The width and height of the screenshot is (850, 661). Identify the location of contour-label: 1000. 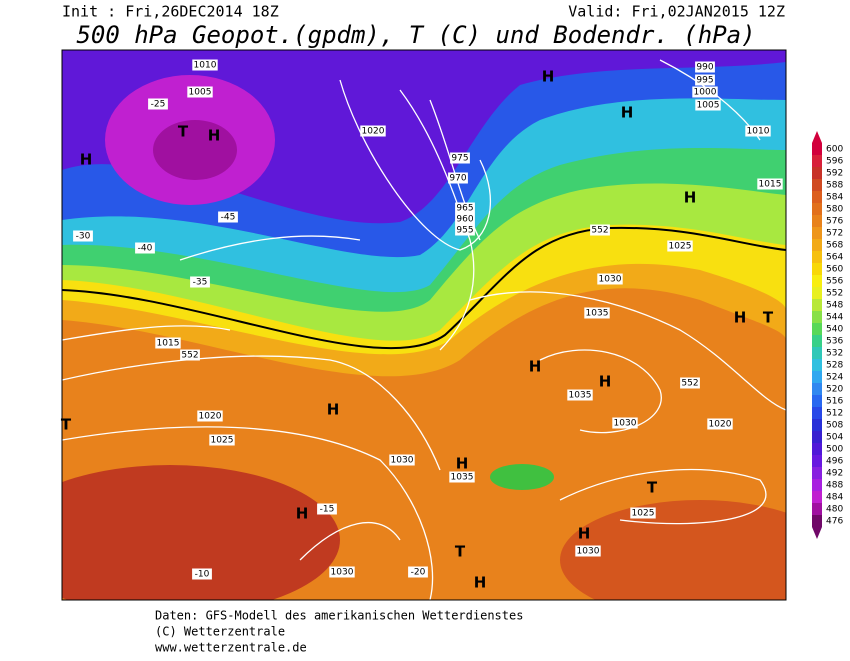
(705, 93).